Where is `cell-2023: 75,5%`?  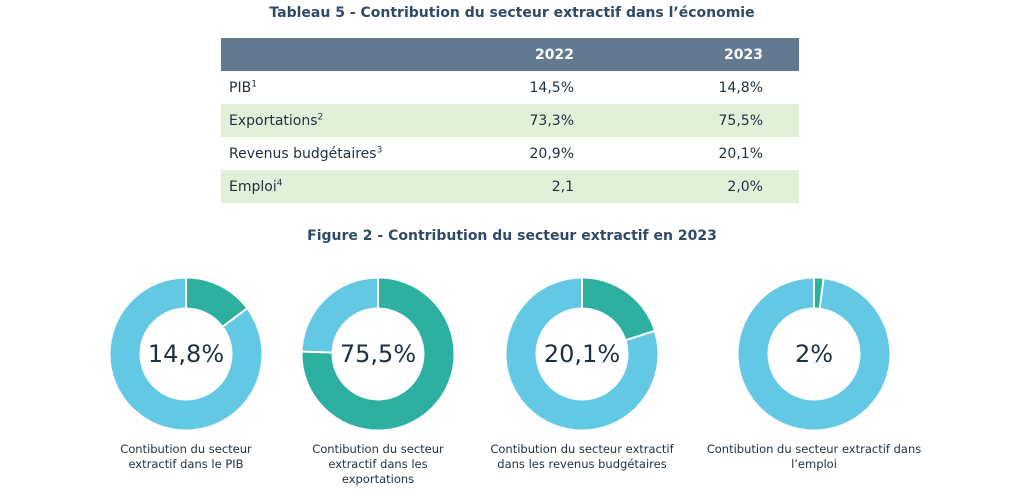
cell-2023: 75,5% is located at coordinates (740, 120).